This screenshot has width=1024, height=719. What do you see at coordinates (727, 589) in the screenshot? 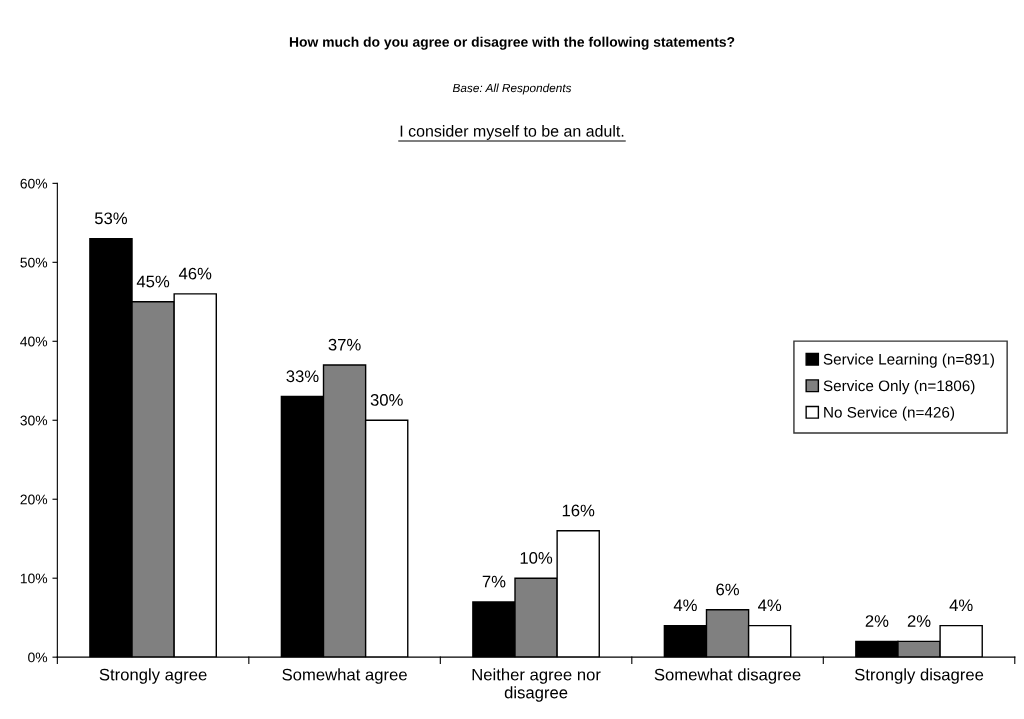
I see `data-label: 6%` at bounding box center [727, 589].